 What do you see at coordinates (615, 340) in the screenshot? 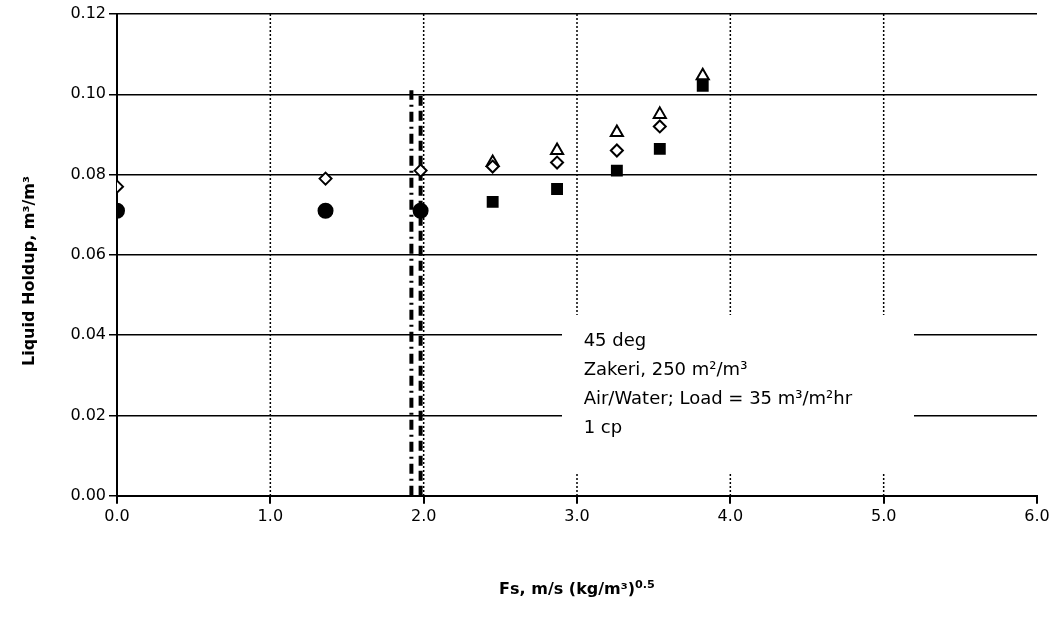
I see `annotation: 45 deg` at bounding box center [615, 340].